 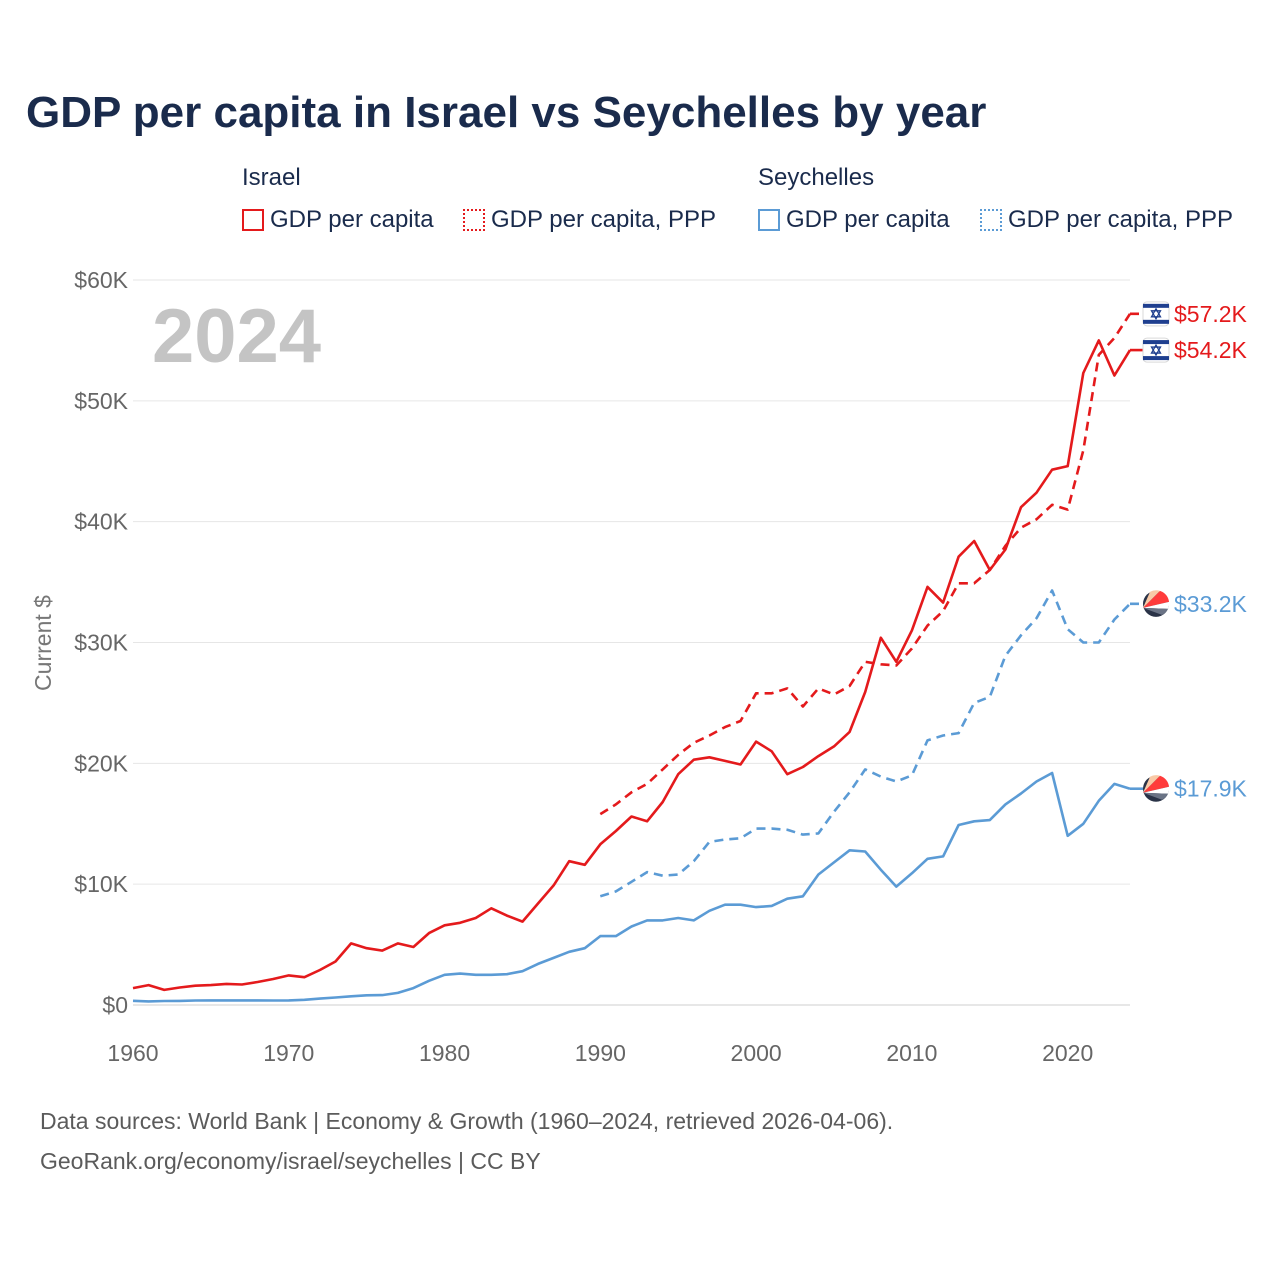 What do you see at coordinates (43, 643) in the screenshot?
I see `y-axis-label: Current $` at bounding box center [43, 643].